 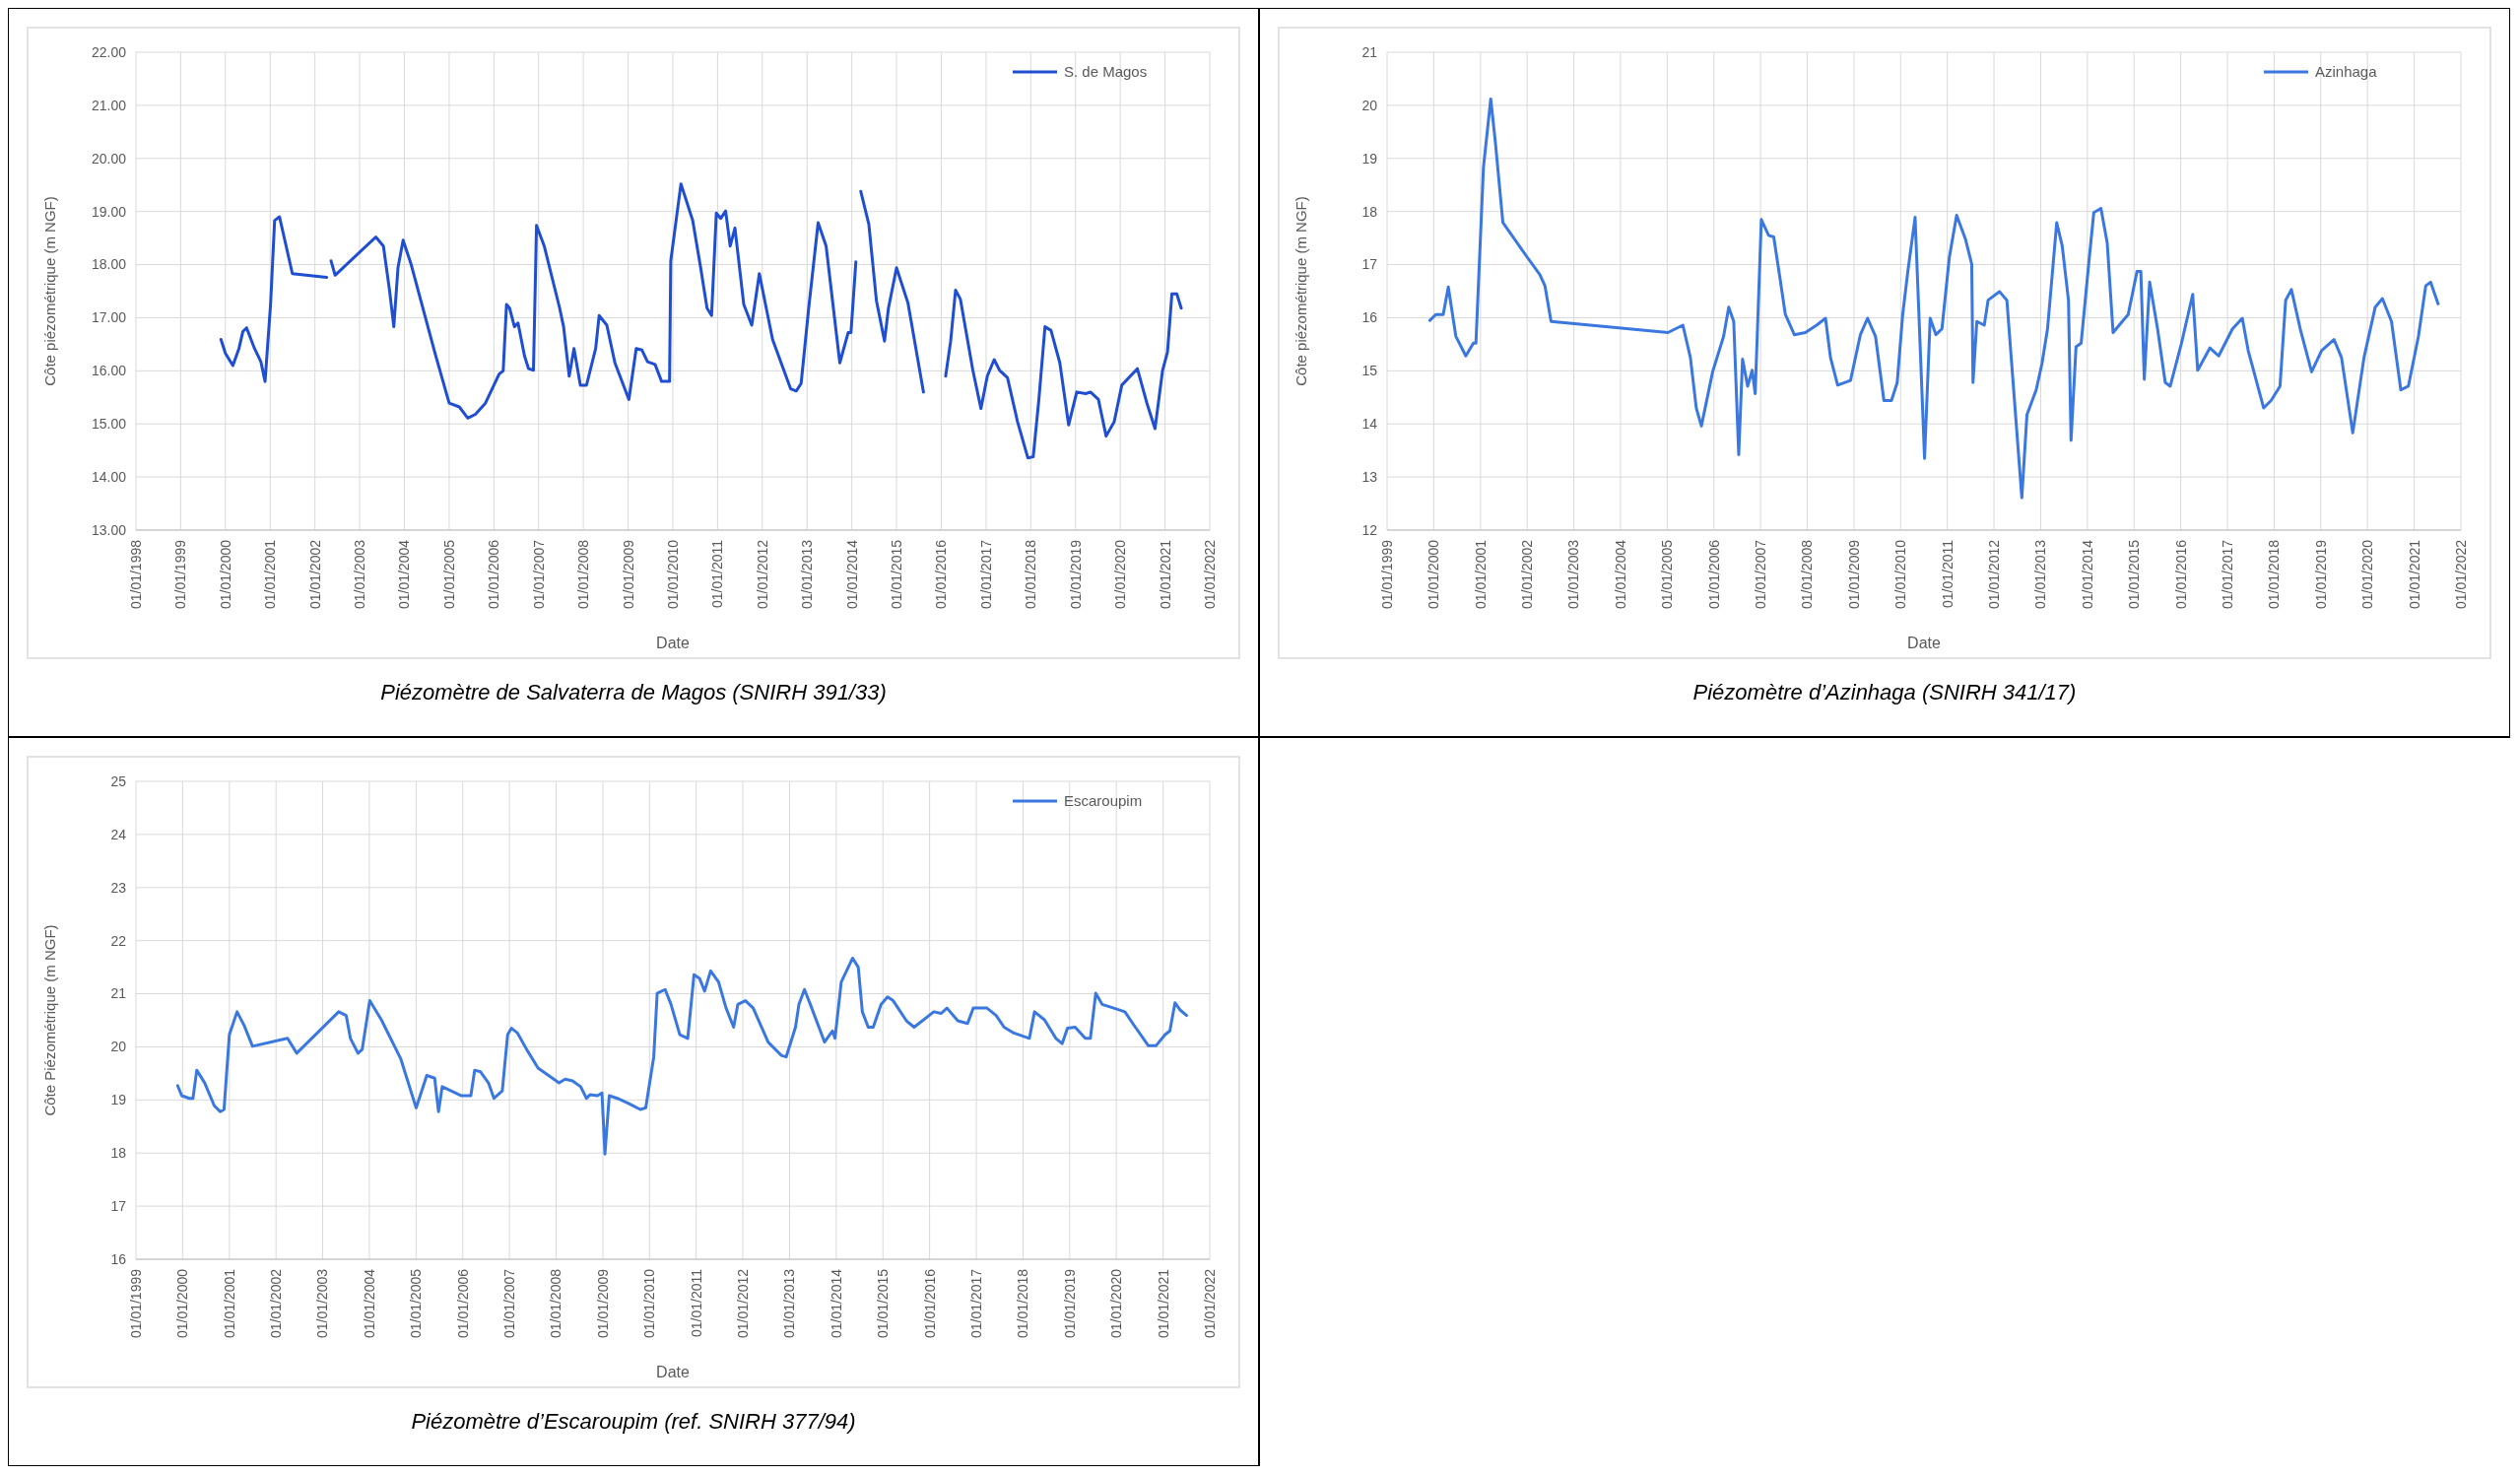 I want to click on x-tick-label: 01/01/2008, so click(x=583, y=574).